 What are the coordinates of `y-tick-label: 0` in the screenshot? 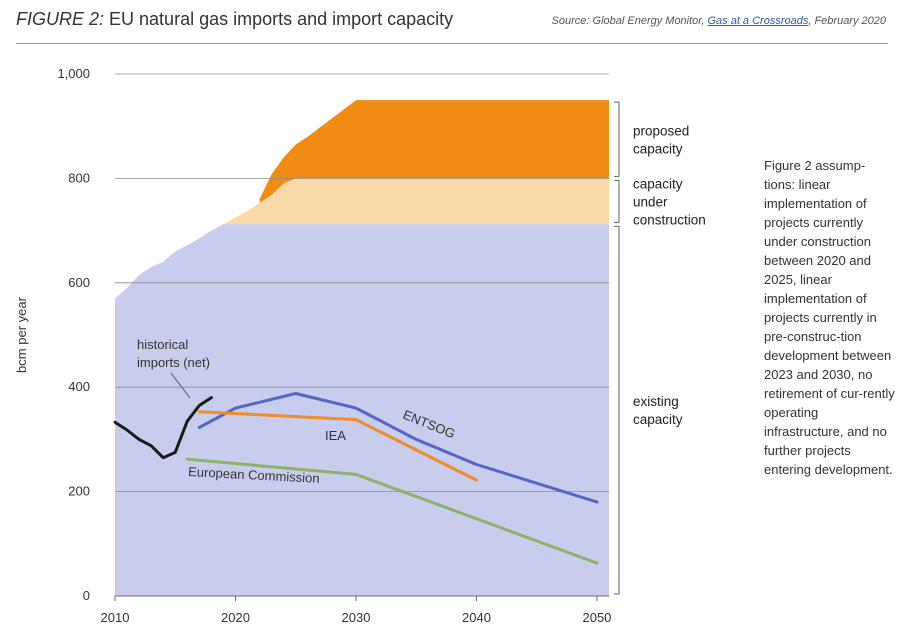 It's located at (86, 595).